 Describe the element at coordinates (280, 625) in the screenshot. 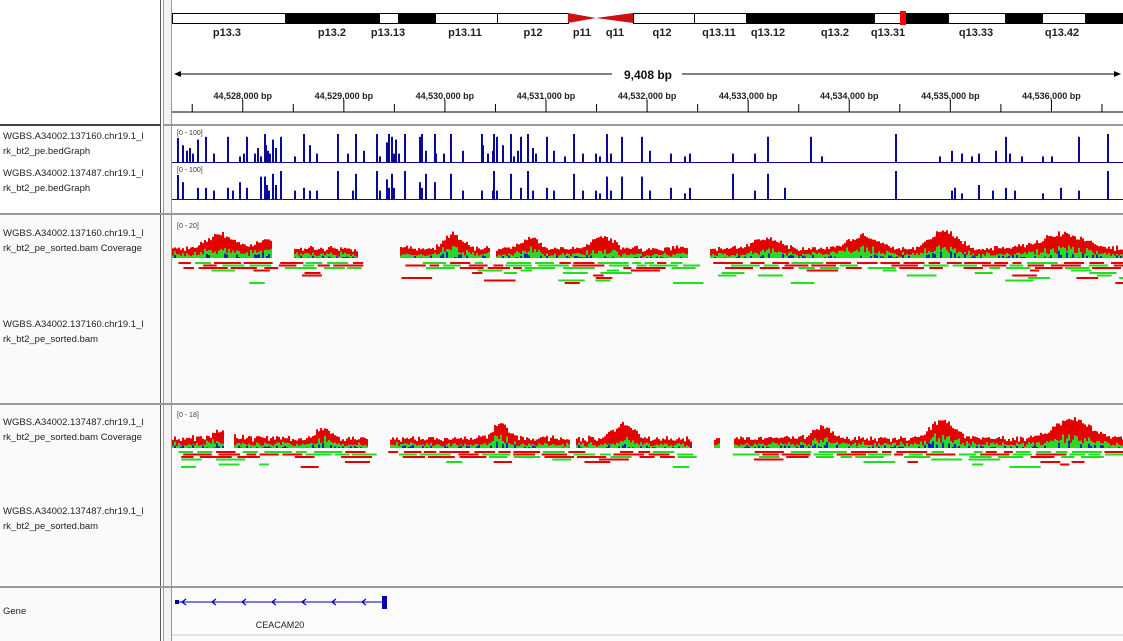

I see `gene-name-label: CEACAM20` at that location.